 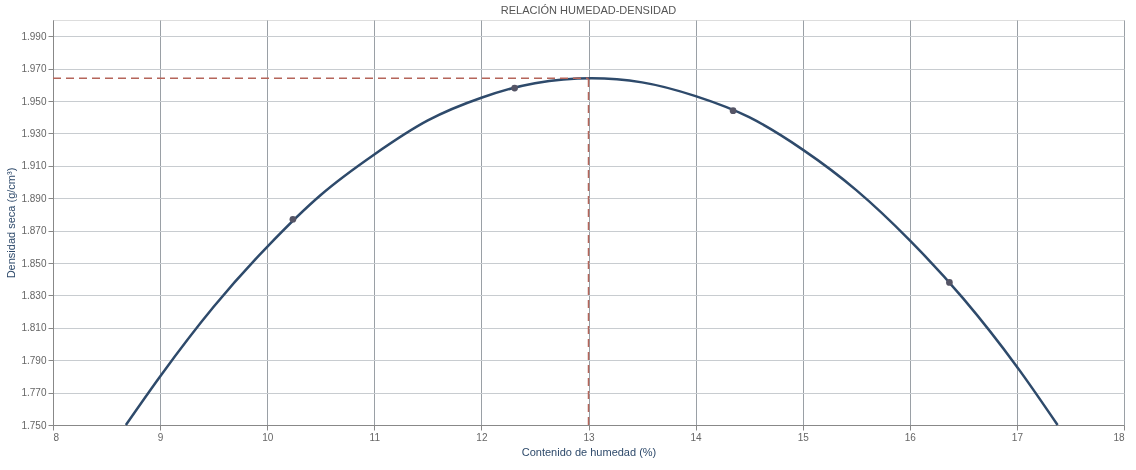 I want to click on x-tick-label: 16, so click(x=910, y=437).